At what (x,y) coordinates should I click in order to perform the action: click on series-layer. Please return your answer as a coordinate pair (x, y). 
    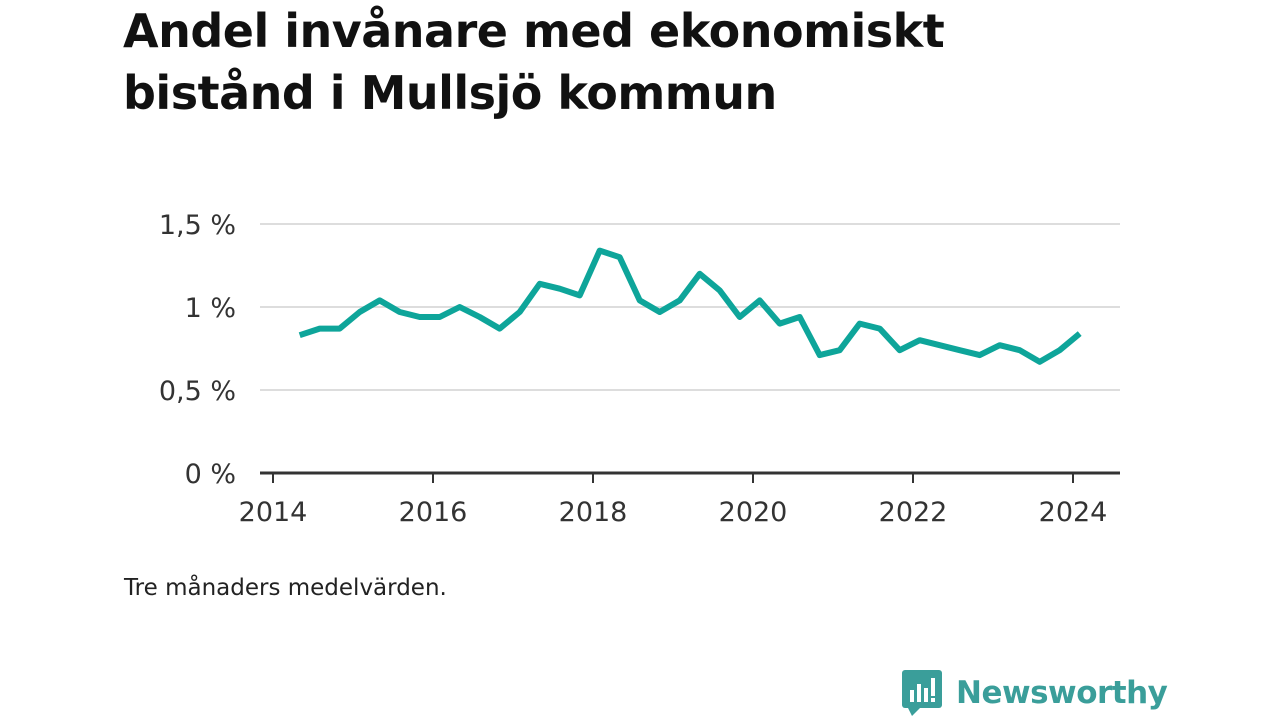
    Looking at the image, I should click on (690, 306).